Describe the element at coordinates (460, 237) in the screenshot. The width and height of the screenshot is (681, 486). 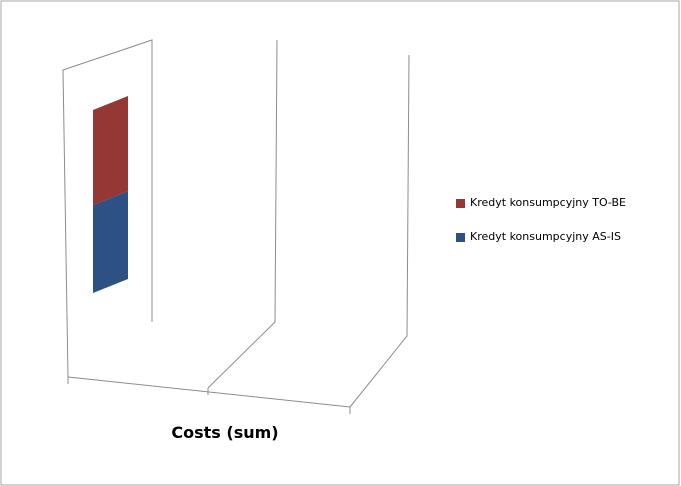
I see `legend-swatch-as-is` at that location.